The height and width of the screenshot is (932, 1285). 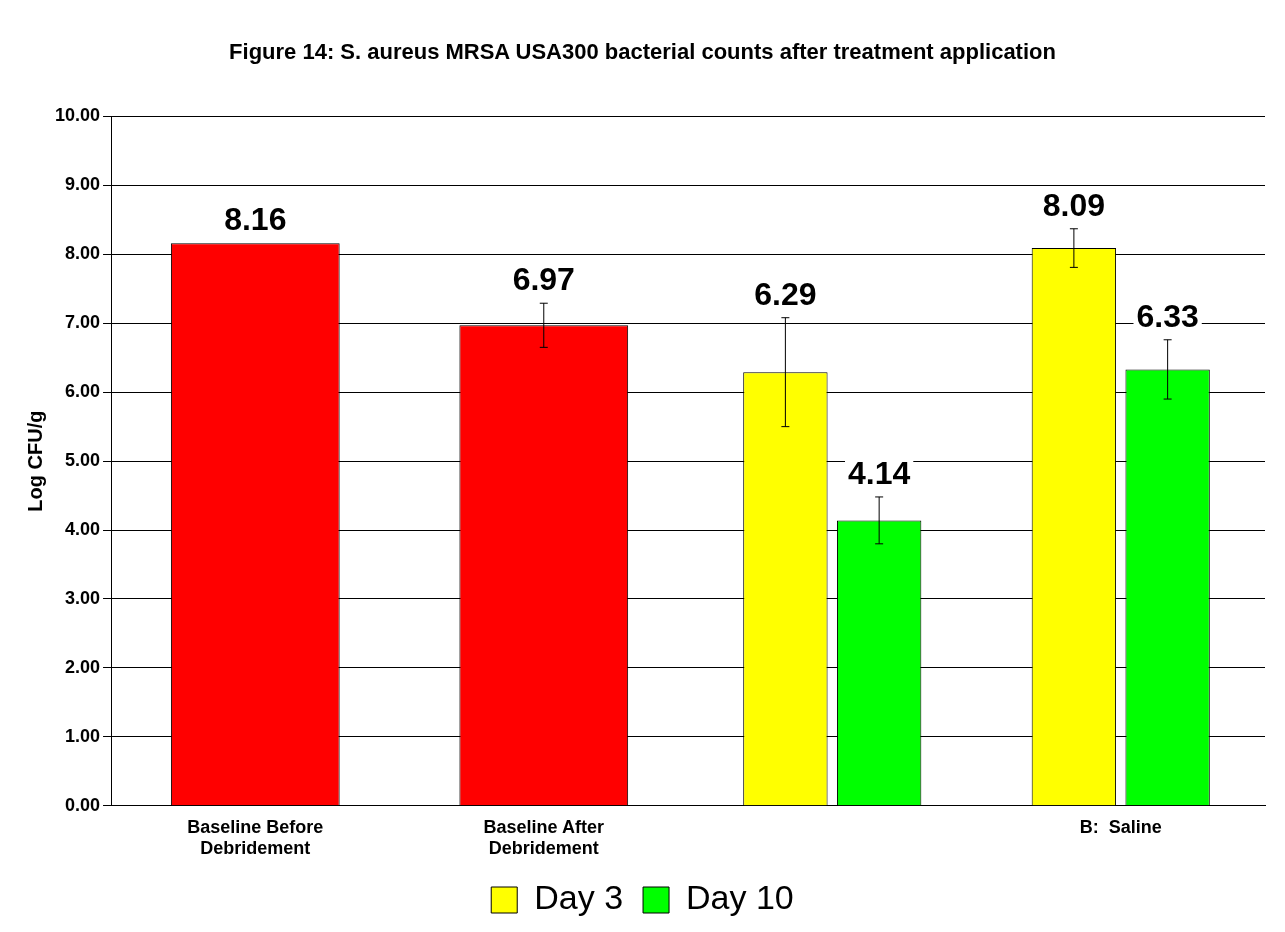 What do you see at coordinates (579, 897) in the screenshot?
I see `legend-label: Day 3` at bounding box center [579, 897].